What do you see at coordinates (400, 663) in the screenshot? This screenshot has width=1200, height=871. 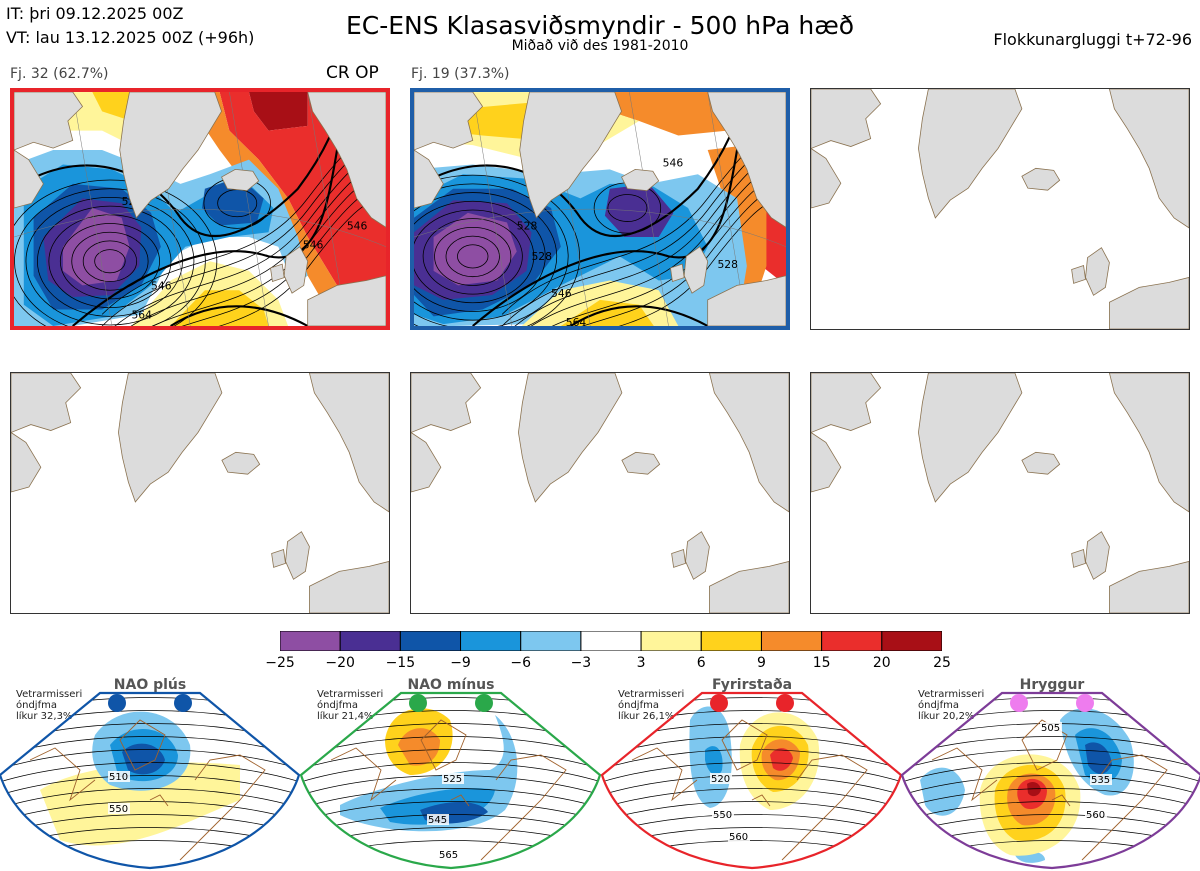 I see `colorbar-tick: −15` at bounding box center [400, 663].